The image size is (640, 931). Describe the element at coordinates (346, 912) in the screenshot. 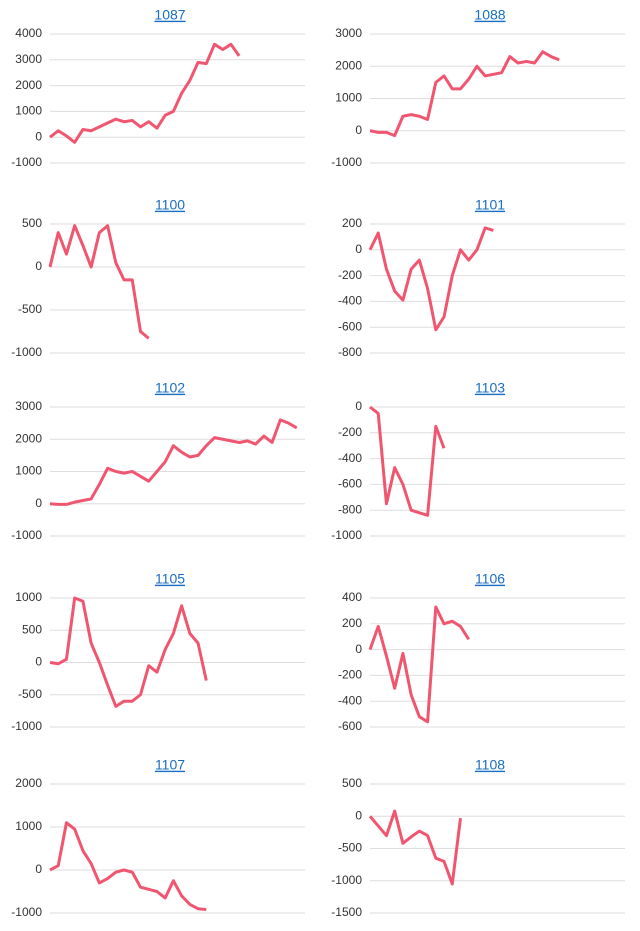

I see `y-tick-label: -1500` at that location.